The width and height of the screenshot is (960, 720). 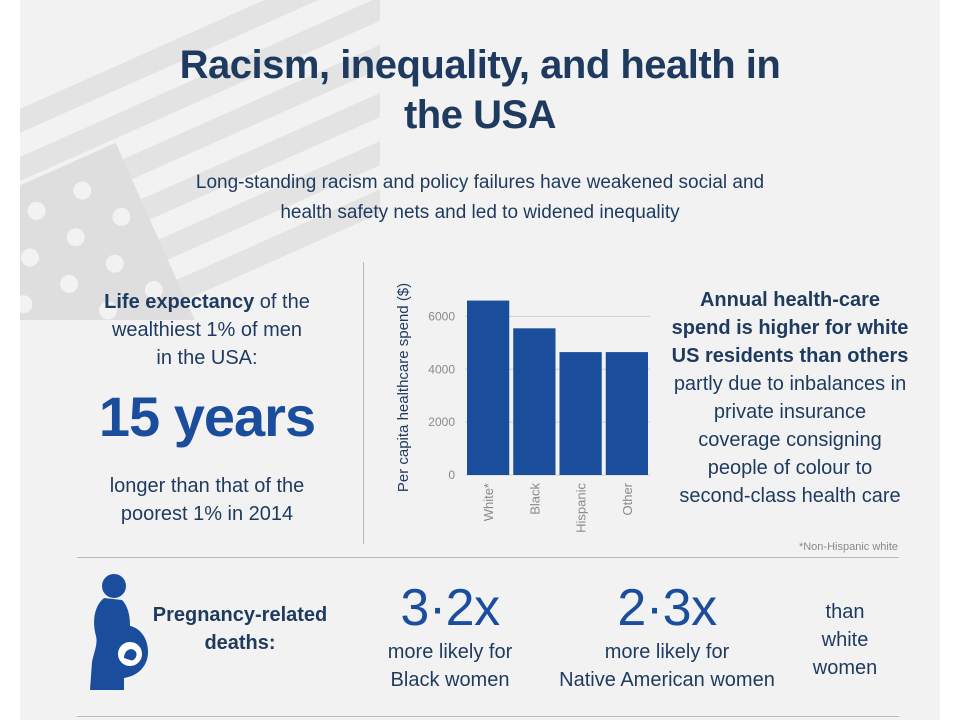 What do you see at coordinates (441, 316) in the screenshot?
I see `y-tick-label: 6000` at bounding box center [441, 316].